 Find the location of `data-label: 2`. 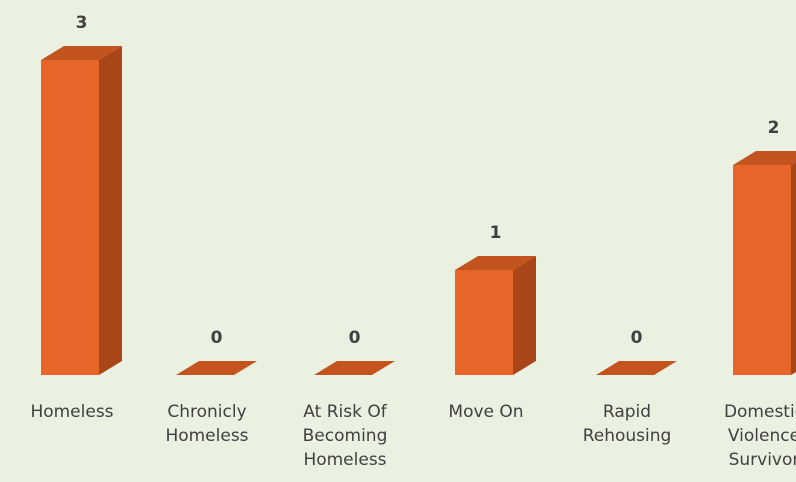

data-label: 2 is located at coordinates (774, 128).